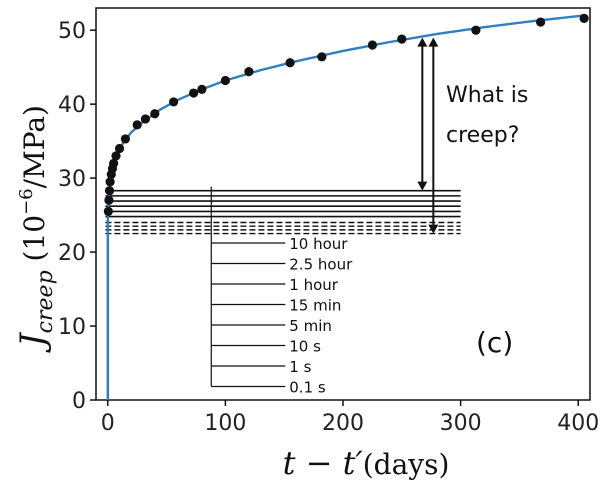 This screenshot has height=486, width=608. Describe the element at coordinates (494, 342) in the screenshot. I see `panel-label: (c)` at that location.